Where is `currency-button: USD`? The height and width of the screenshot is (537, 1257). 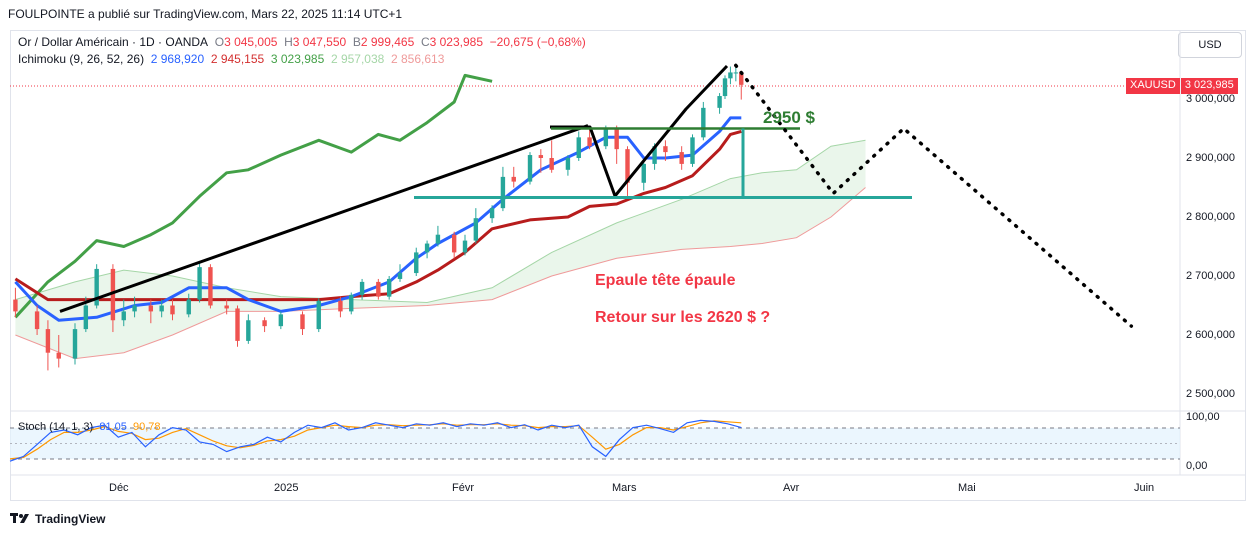 currency-button: USD is located at coordinates (1210, 45).